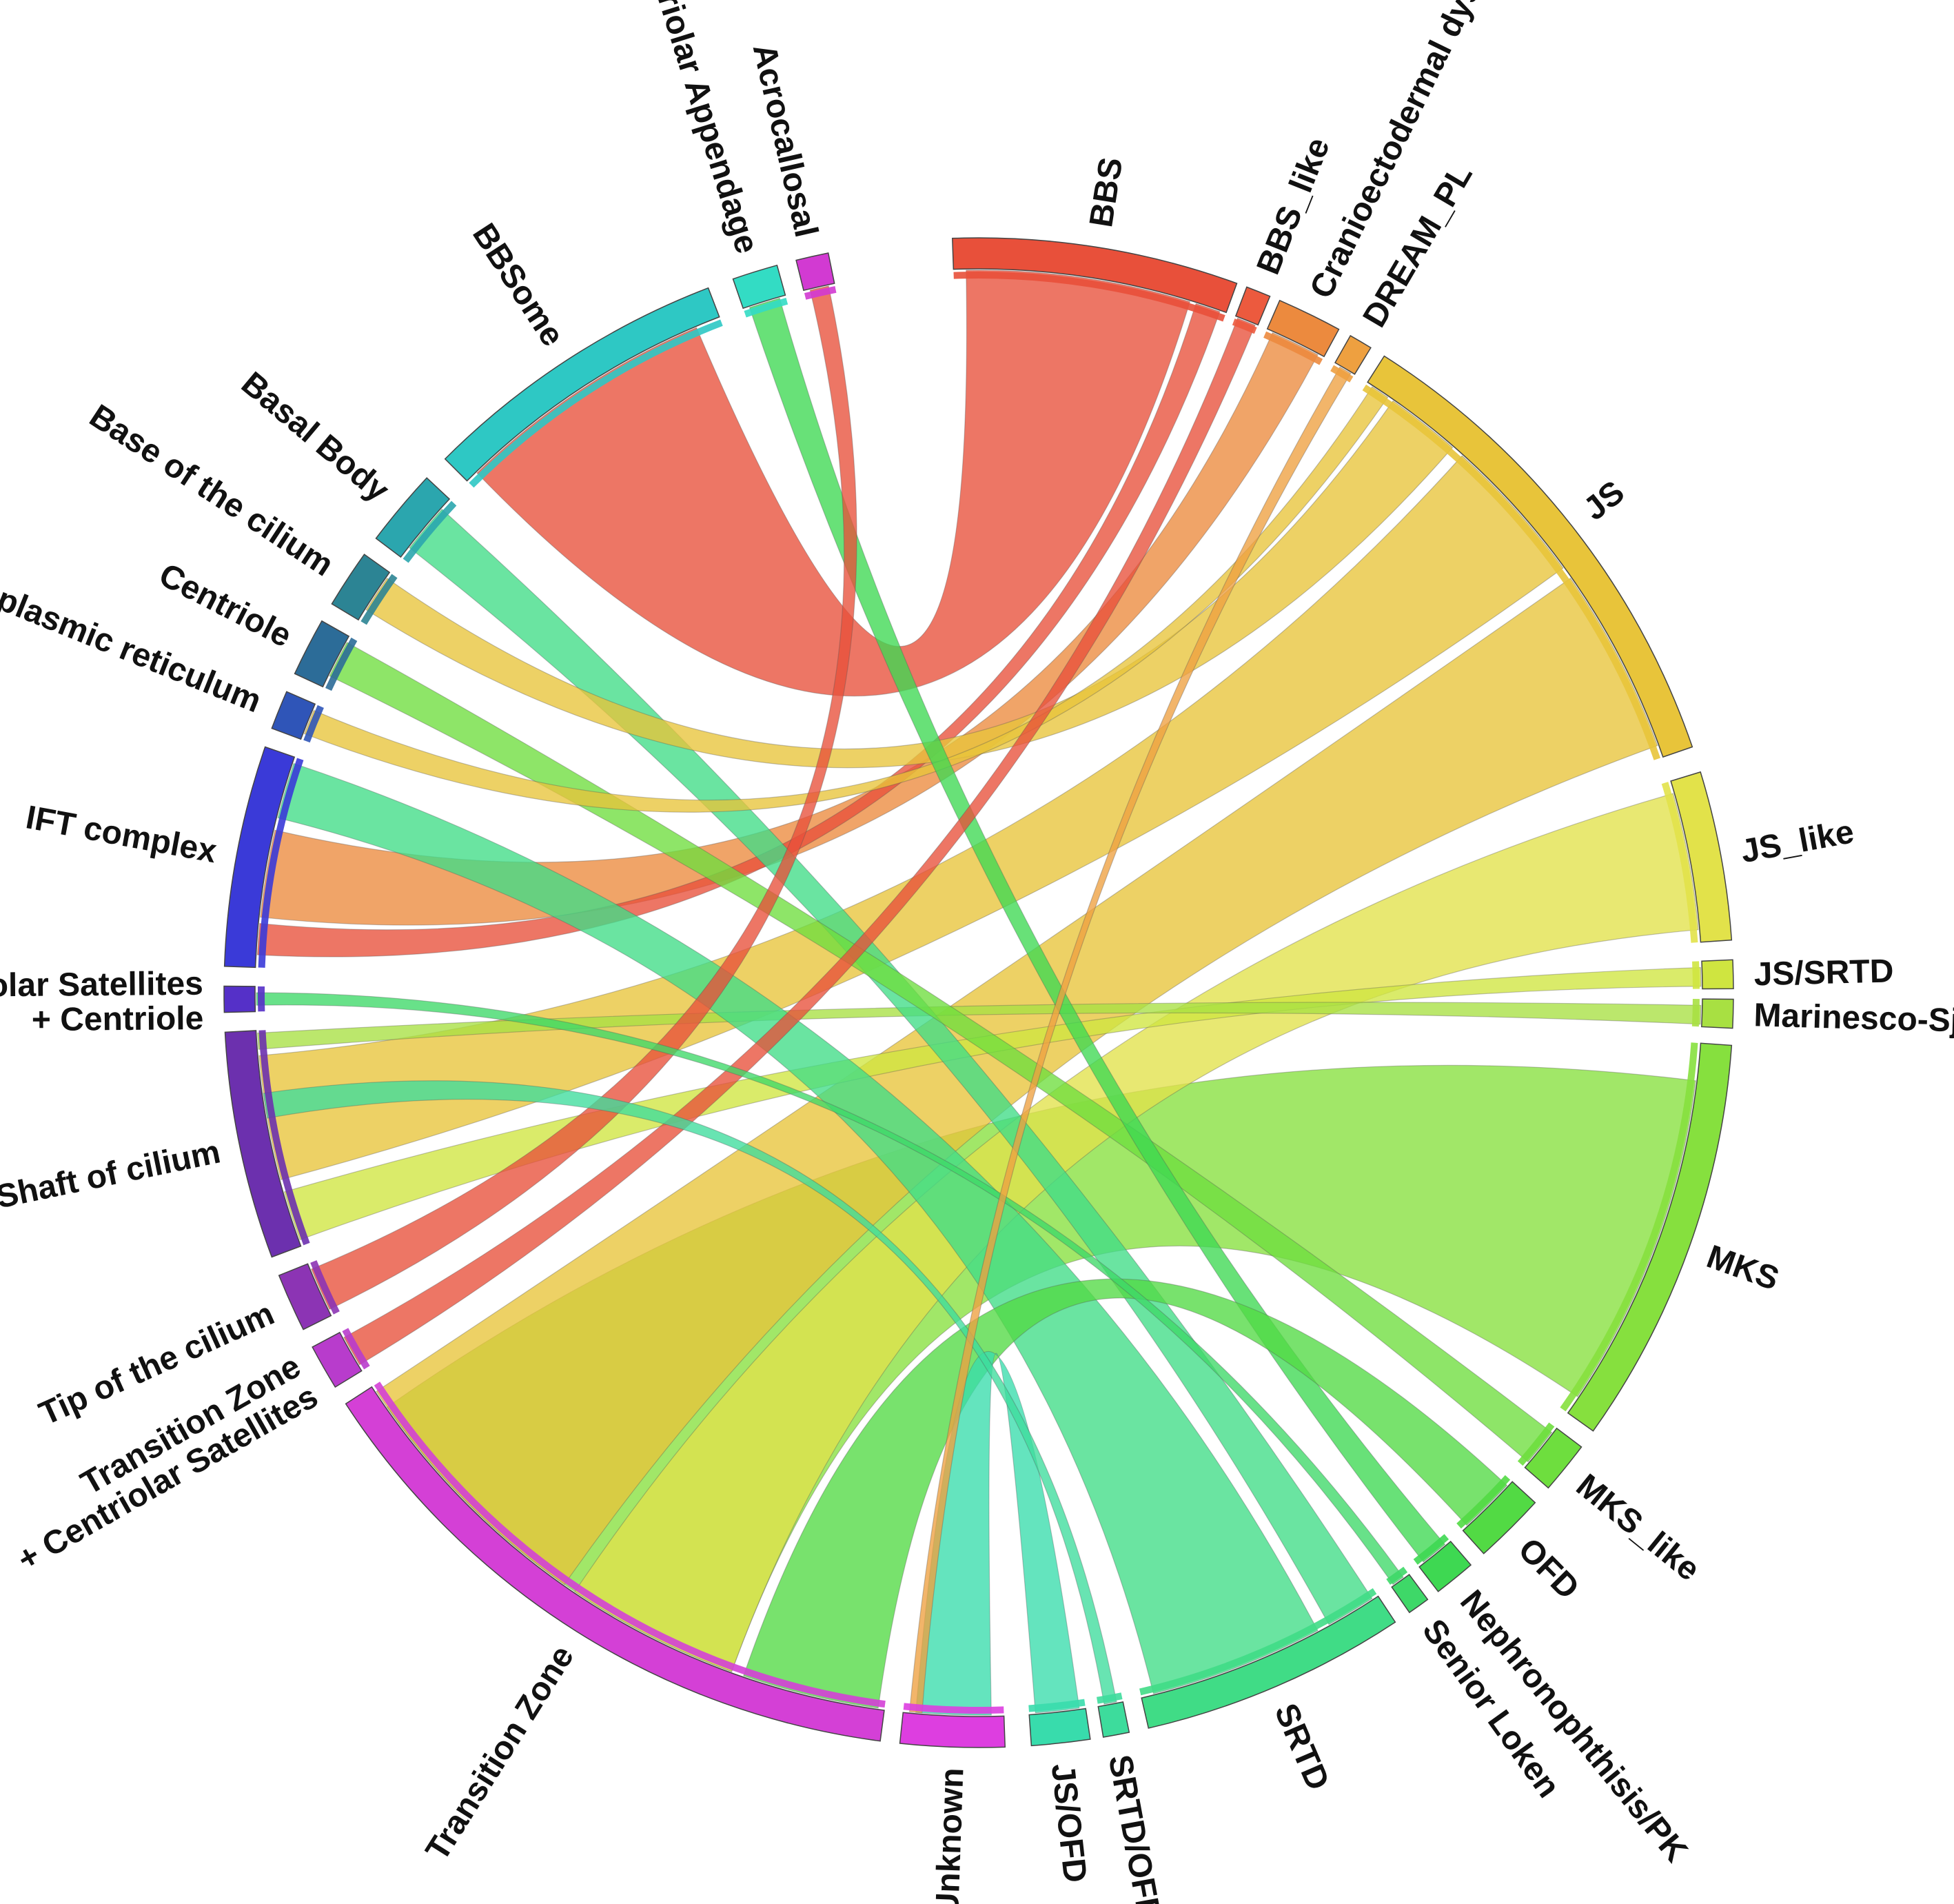  I want to click on label-tz_cs: Transition Zone+ Centriolar Satellites, so click(162, 1463).